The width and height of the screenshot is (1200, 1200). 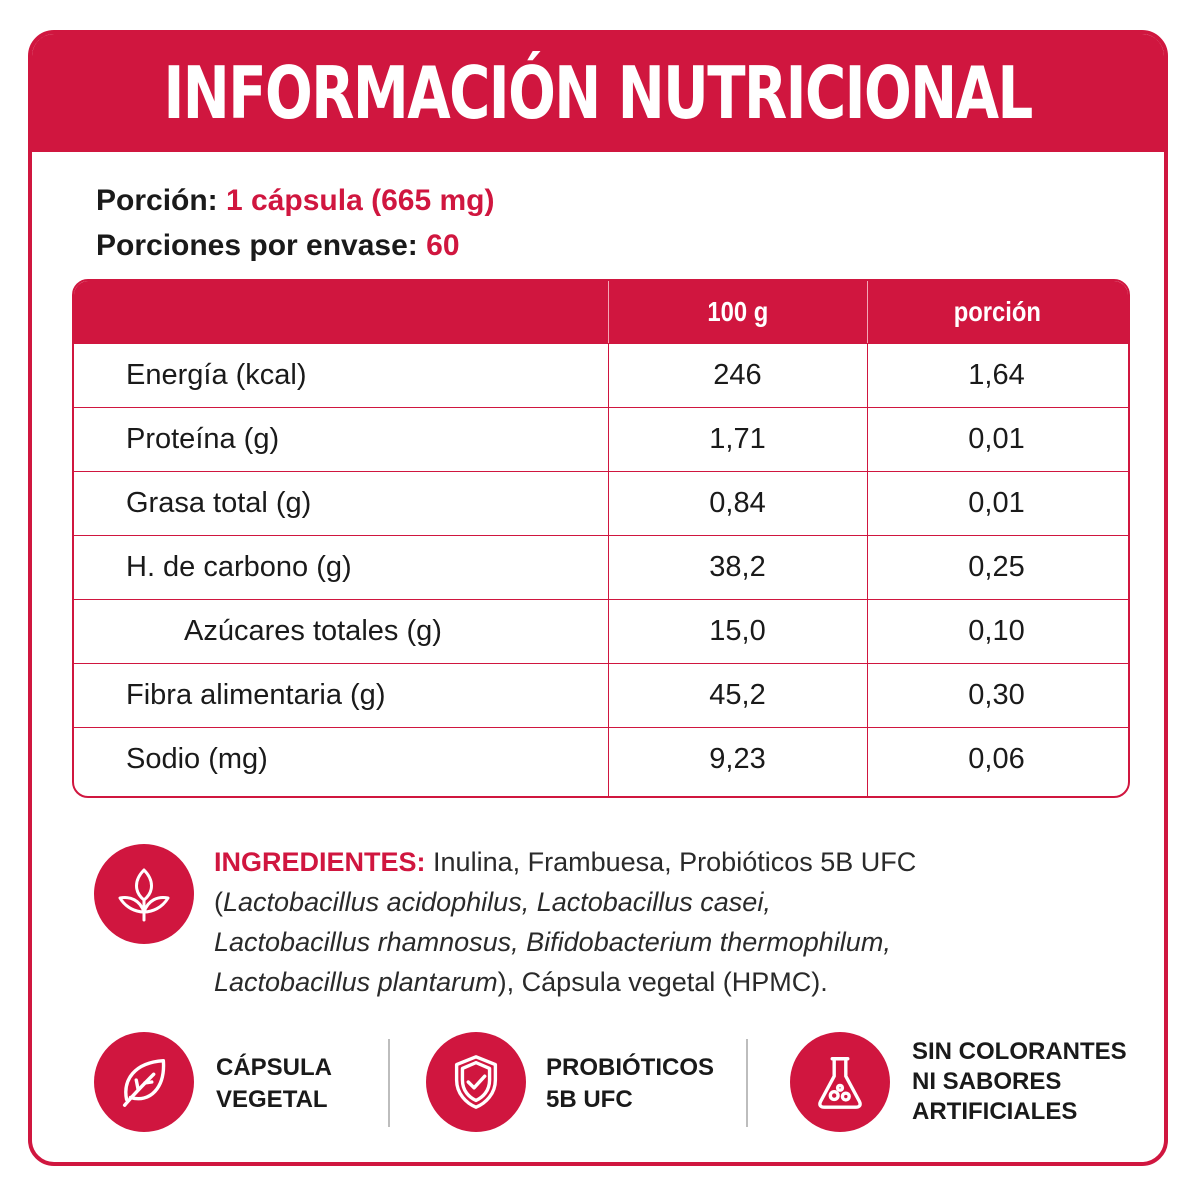 What do you see at coordinates (274, 1084) in the screenshot?
I see `feature-vegetal-capsule: CÁPSULA VEGETAL` at bounding box center [274, 1084].